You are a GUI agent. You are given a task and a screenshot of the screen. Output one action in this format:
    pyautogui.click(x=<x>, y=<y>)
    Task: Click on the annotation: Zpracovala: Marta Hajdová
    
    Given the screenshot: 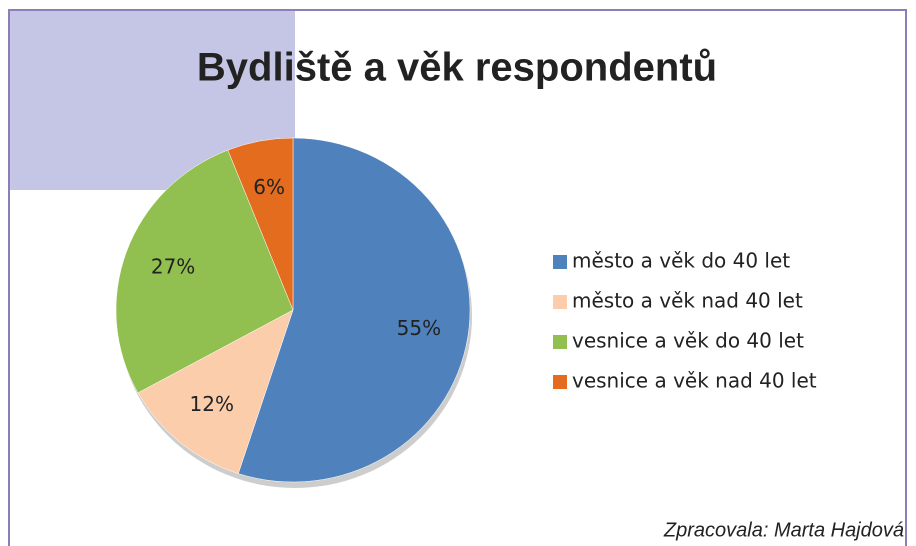 What is the action you would take?
    pyautogui.click(x=783, y=530)
    